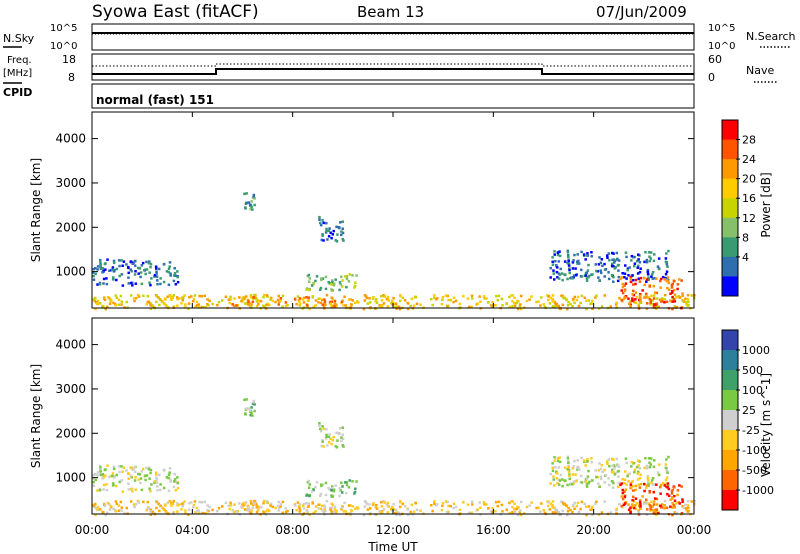 The height and width of the screenshot is (554, 800). What do you see at coordinates (70, 389) in the screenshot?
I see `y-tick-label: 3000` at bounding box center [70, 389].